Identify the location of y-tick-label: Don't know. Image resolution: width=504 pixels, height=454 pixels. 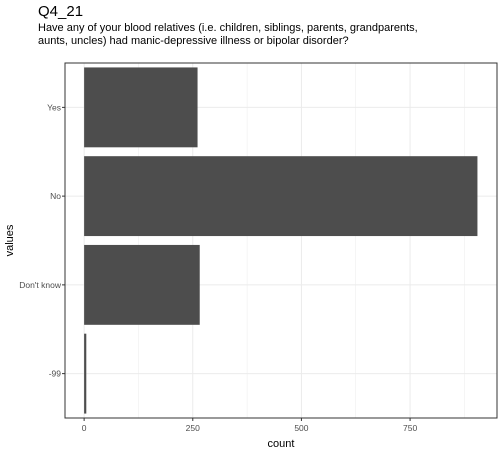
(40, 285).